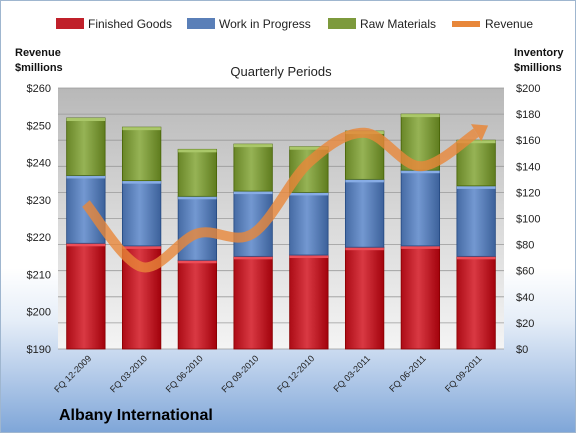  What do you see at coordinates (539, 53) in the screenshot?
I see `right-axis-title-line1: Inventory` at bounding box center [539, 53].